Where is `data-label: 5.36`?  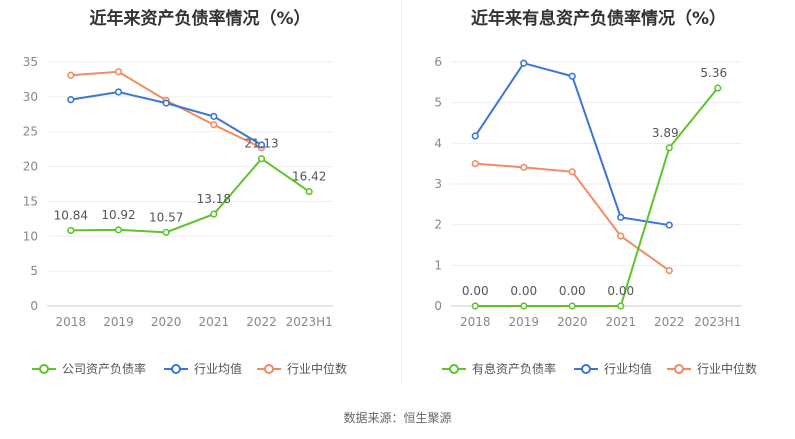
data-label: 5.36 is located at coordinates (713, 73).